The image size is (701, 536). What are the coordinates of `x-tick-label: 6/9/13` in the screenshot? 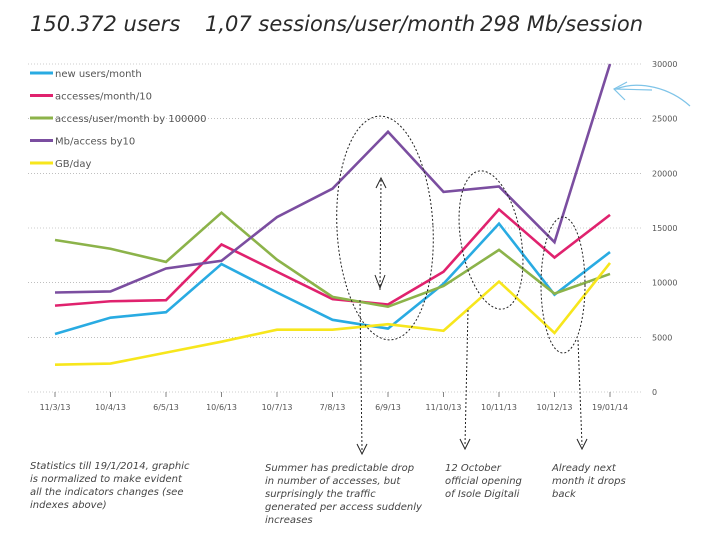 It's located at (388, 407).